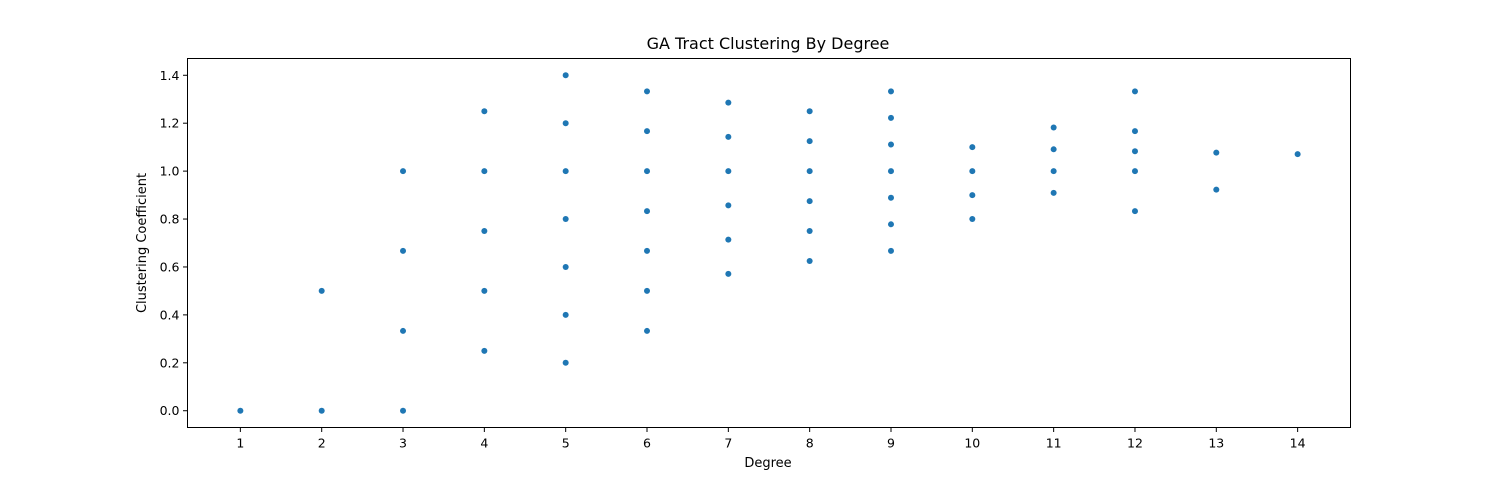 Image resolution: width=1500 pixels, height=480 pixels. What do you see at coordinates (170, 314) in the screenshot?
I see `y-tick-label: 0.4` at bounding box center [170, 314].